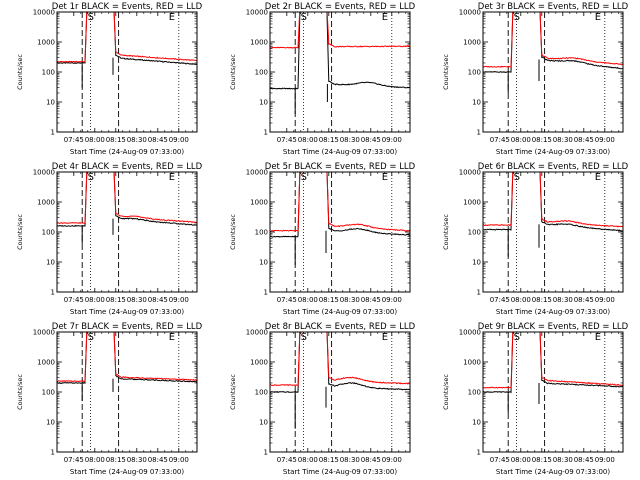 Image resolution: width=640 pixels, height=480 pixels. Describe the element at coordinates (553, 327) in the screenshot. I see `panel-title: Det 9r BLACK = Events, RED = LLD` at that location.